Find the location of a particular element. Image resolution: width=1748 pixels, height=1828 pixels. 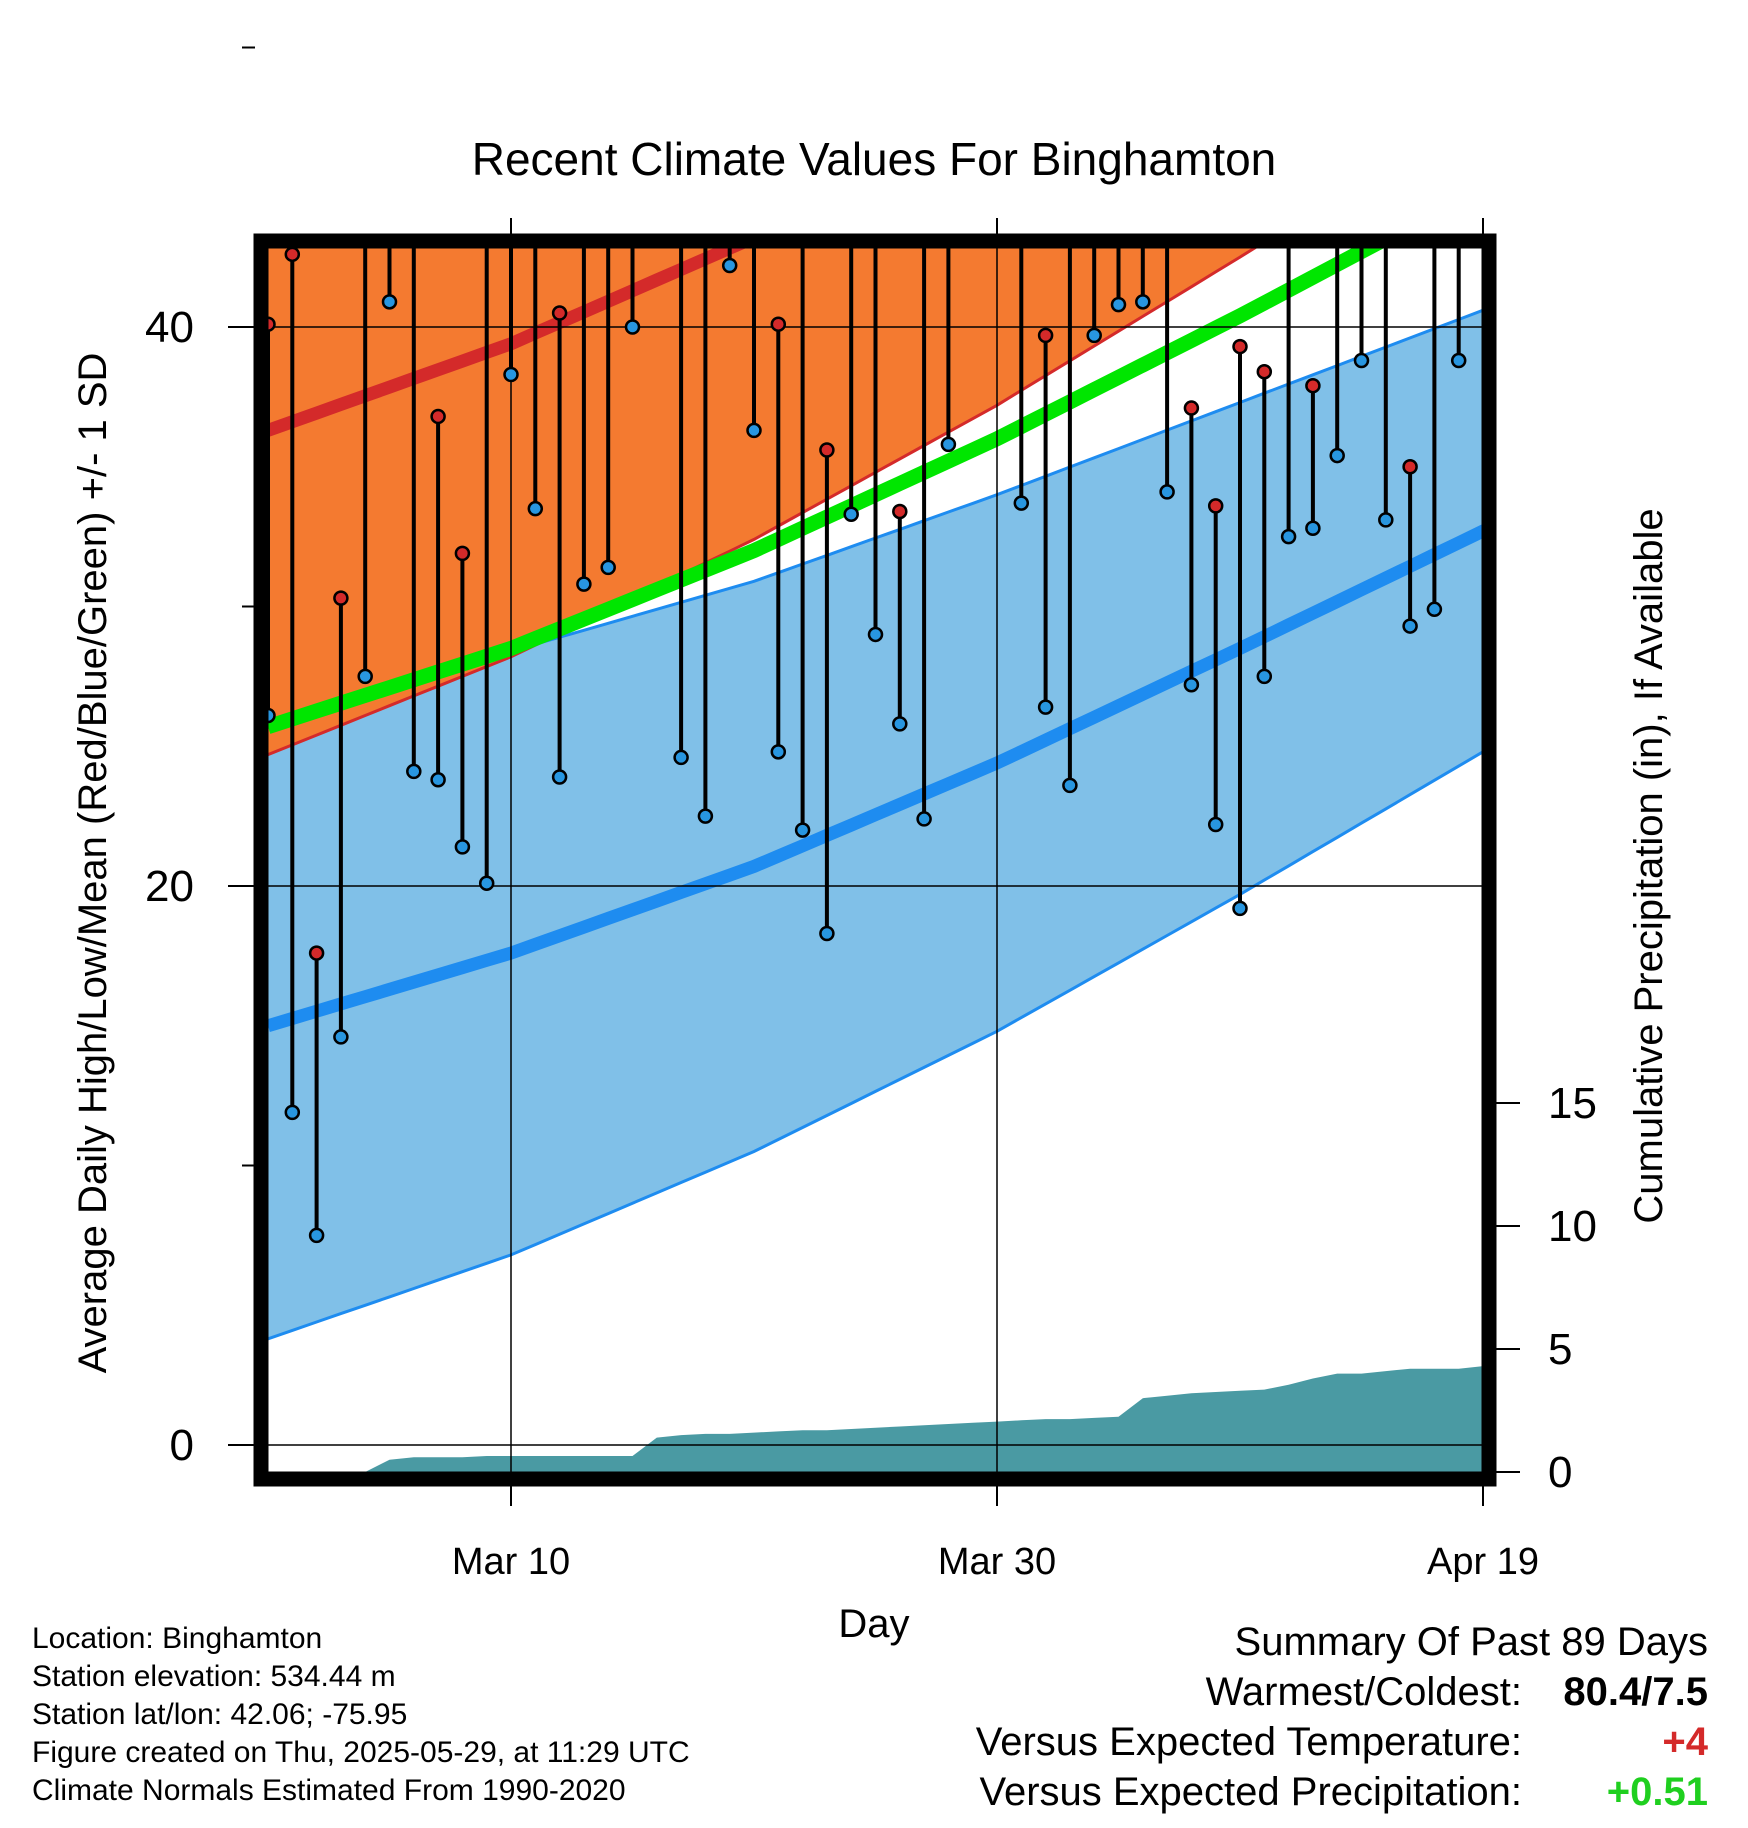

y2-tick-label: 0 is located at coordinates (1560, 1472).